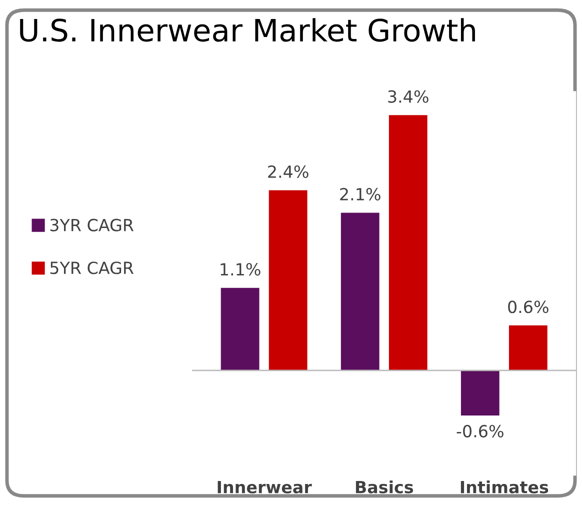  What do you see at coordinates (528, 307) in the screenshot?
I see `data-label: 0.6%` at bounding box center [528, 307].